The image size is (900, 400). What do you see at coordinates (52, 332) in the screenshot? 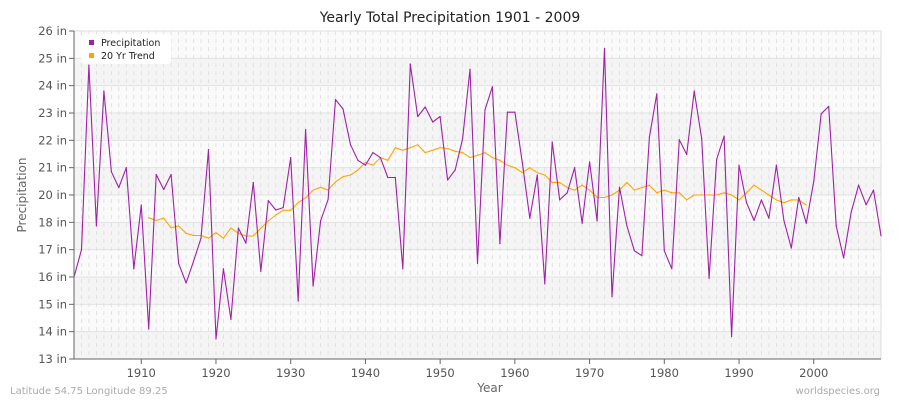
I see `y-tick-label: 14 in` at bounding box center [52, 332].